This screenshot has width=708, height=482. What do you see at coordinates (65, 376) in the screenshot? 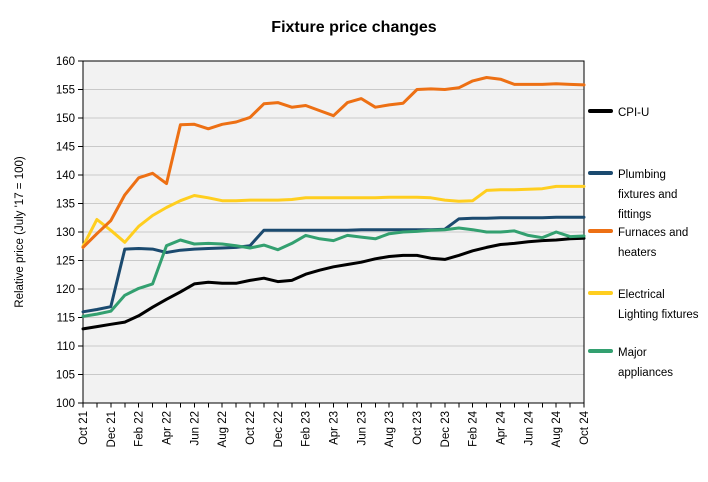
I see `y-tick-label: 105` at bounding box center [65, 376].